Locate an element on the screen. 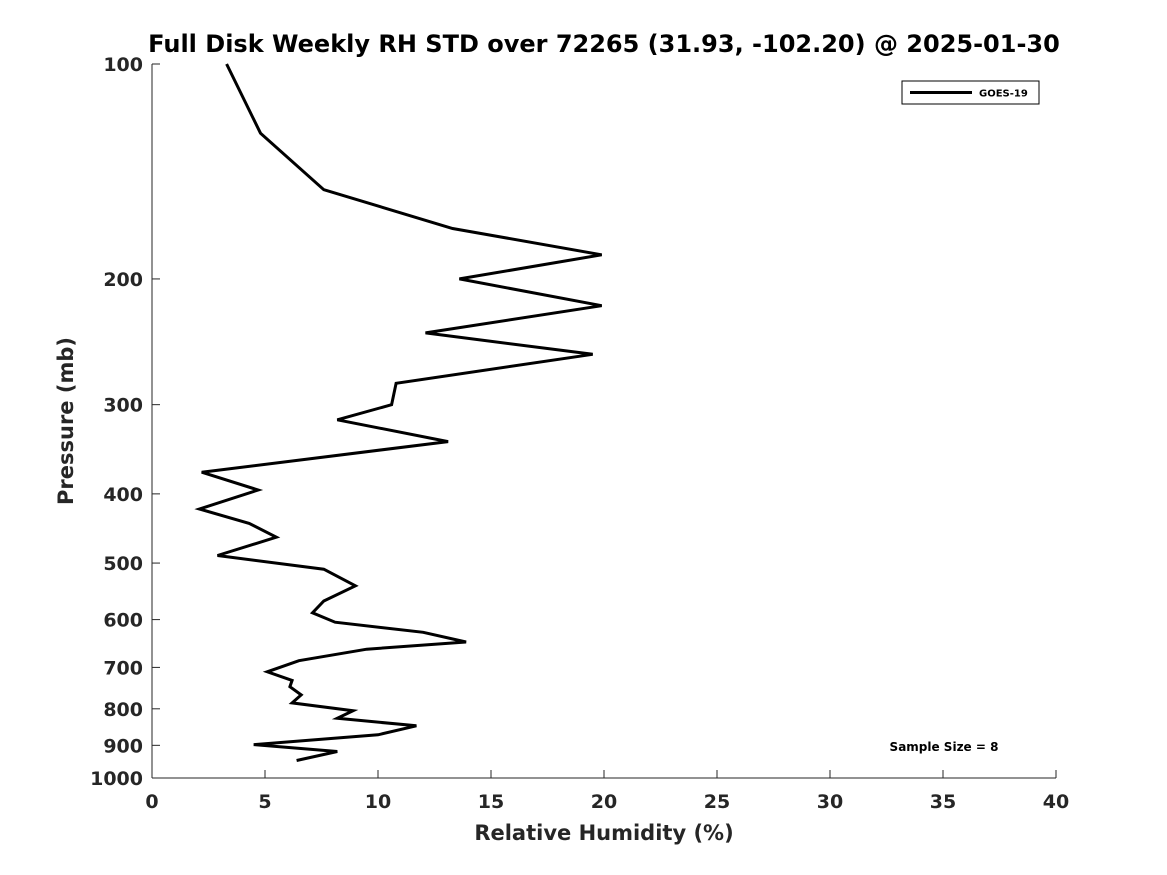 This screenshot has height=875, width=1167. y-tick-label: 800 is located at coordinates (123, 710).